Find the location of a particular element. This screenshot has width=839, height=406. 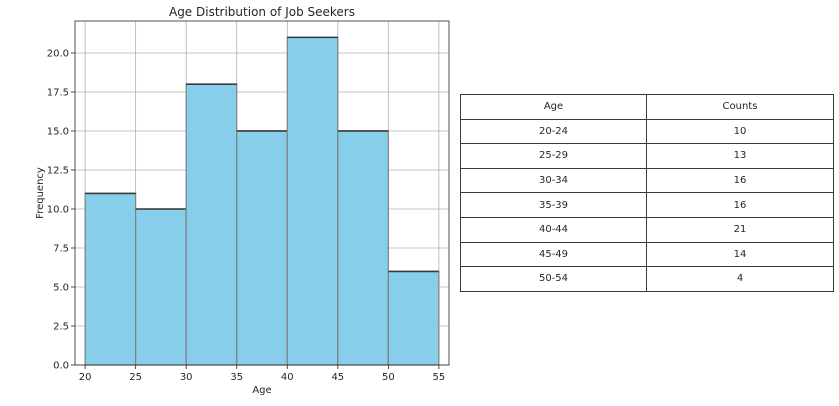

y-axis-label: Frequency is located at coordinates (40, 193).